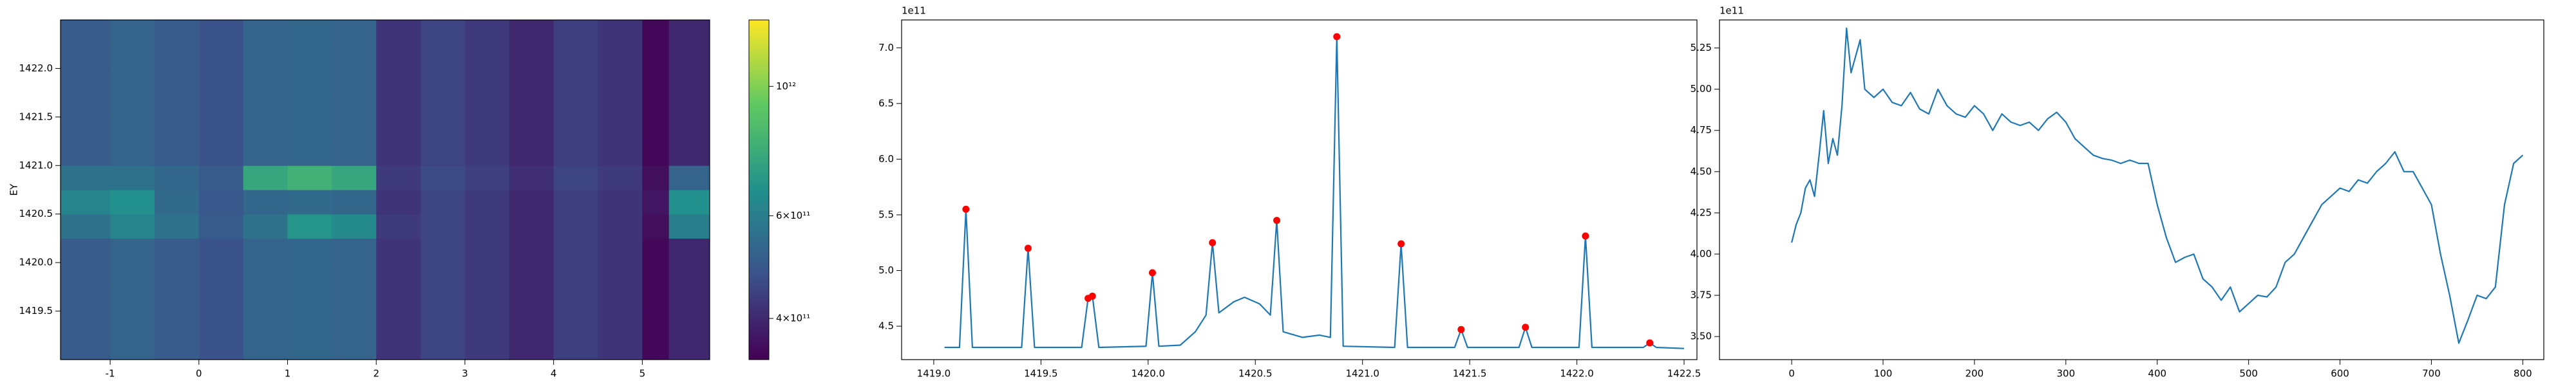 This screenshot has height=386, width=2576. What do you see at coordinates (1149, 374) in the screenshot?
I see `x-tick-label: 1420.0` at bounding box center [1149, 374].